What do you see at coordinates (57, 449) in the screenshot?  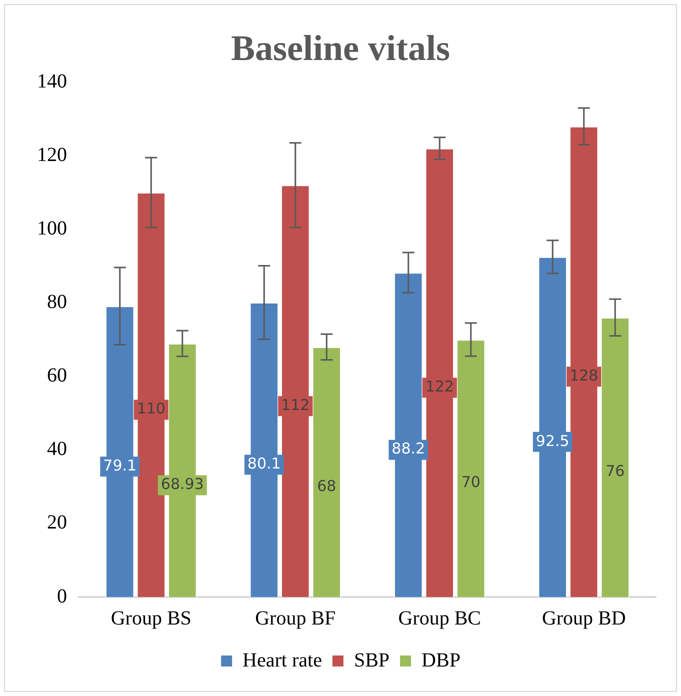 I see `y-tick-label: 40` at bounding box center [57, 449].